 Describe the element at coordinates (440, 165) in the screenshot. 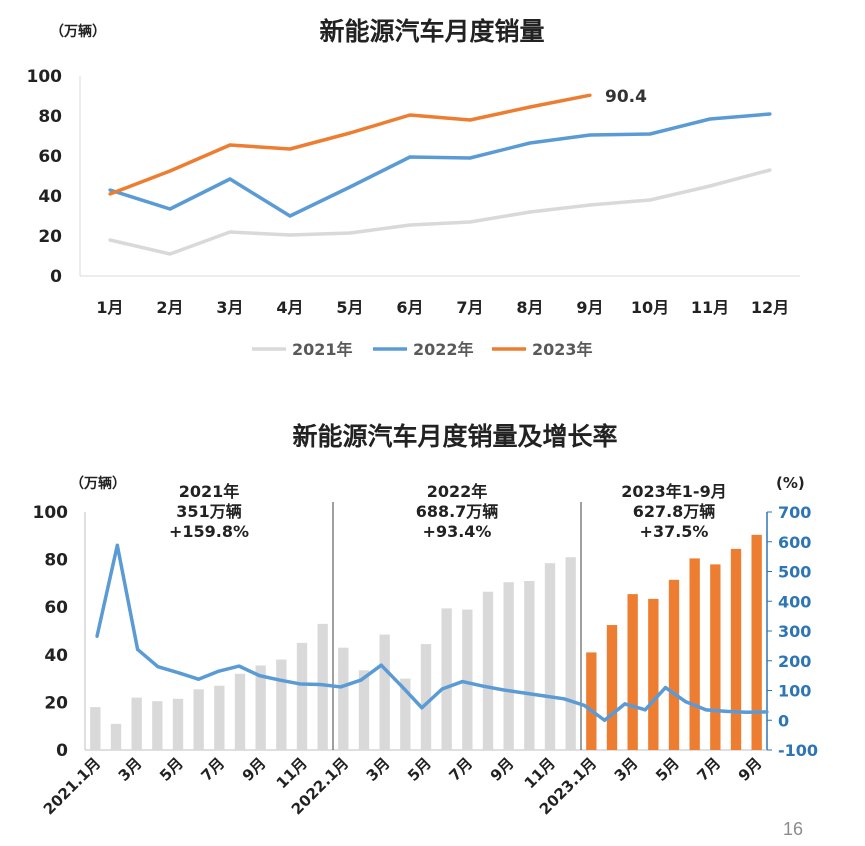

I see `series-line-2022年` at that location.